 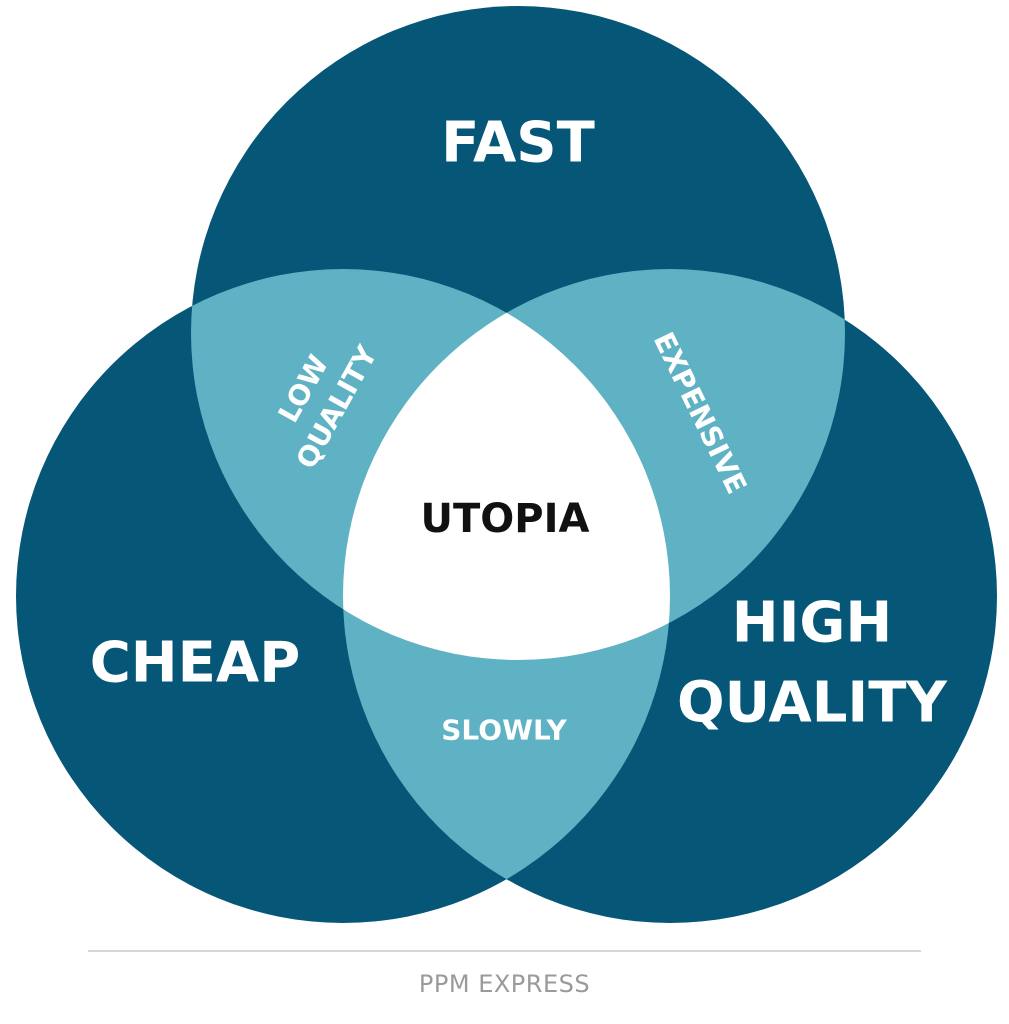 I want to click on label-utopia: UTOPIA, so click(x=505, y=519).